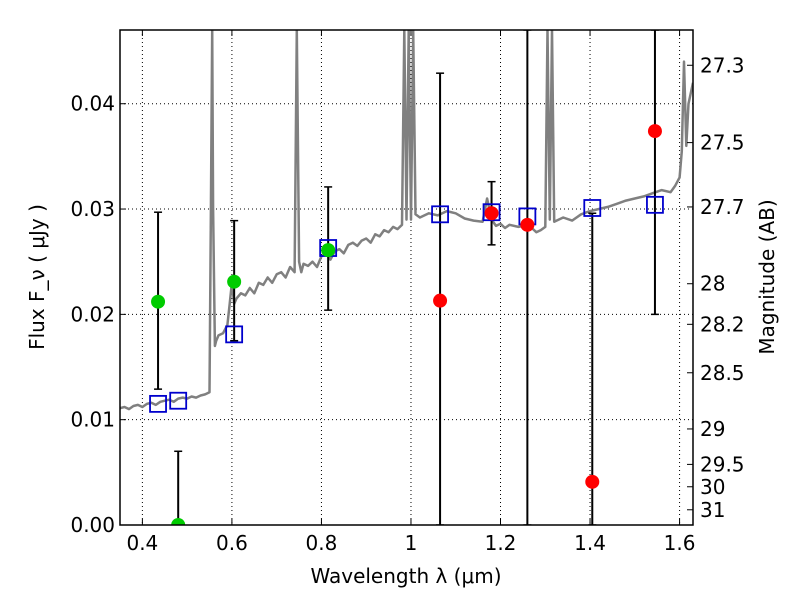  What do you see at coordinates (232, 543) in the screenshot?
I see `x-tick-label-1: 0.6` at bounding box center [232, 543].